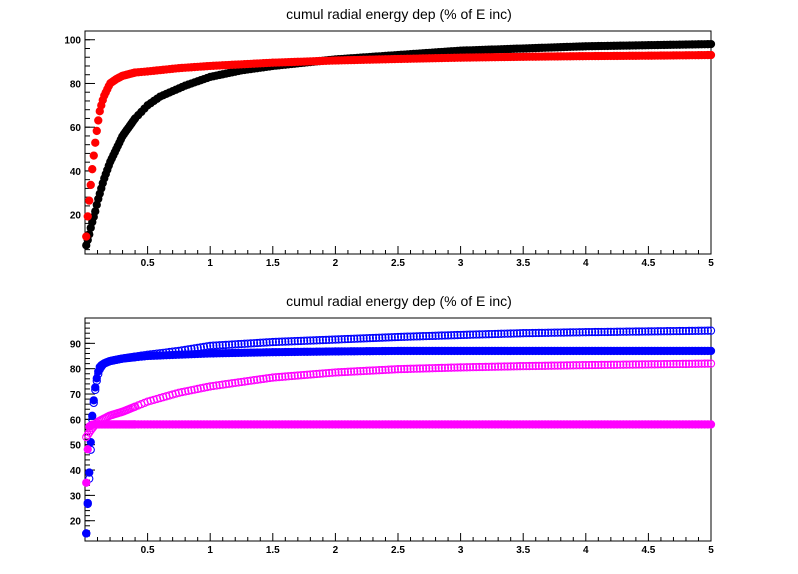  I want to click on x-tick-label: 4, so click(586, 263).